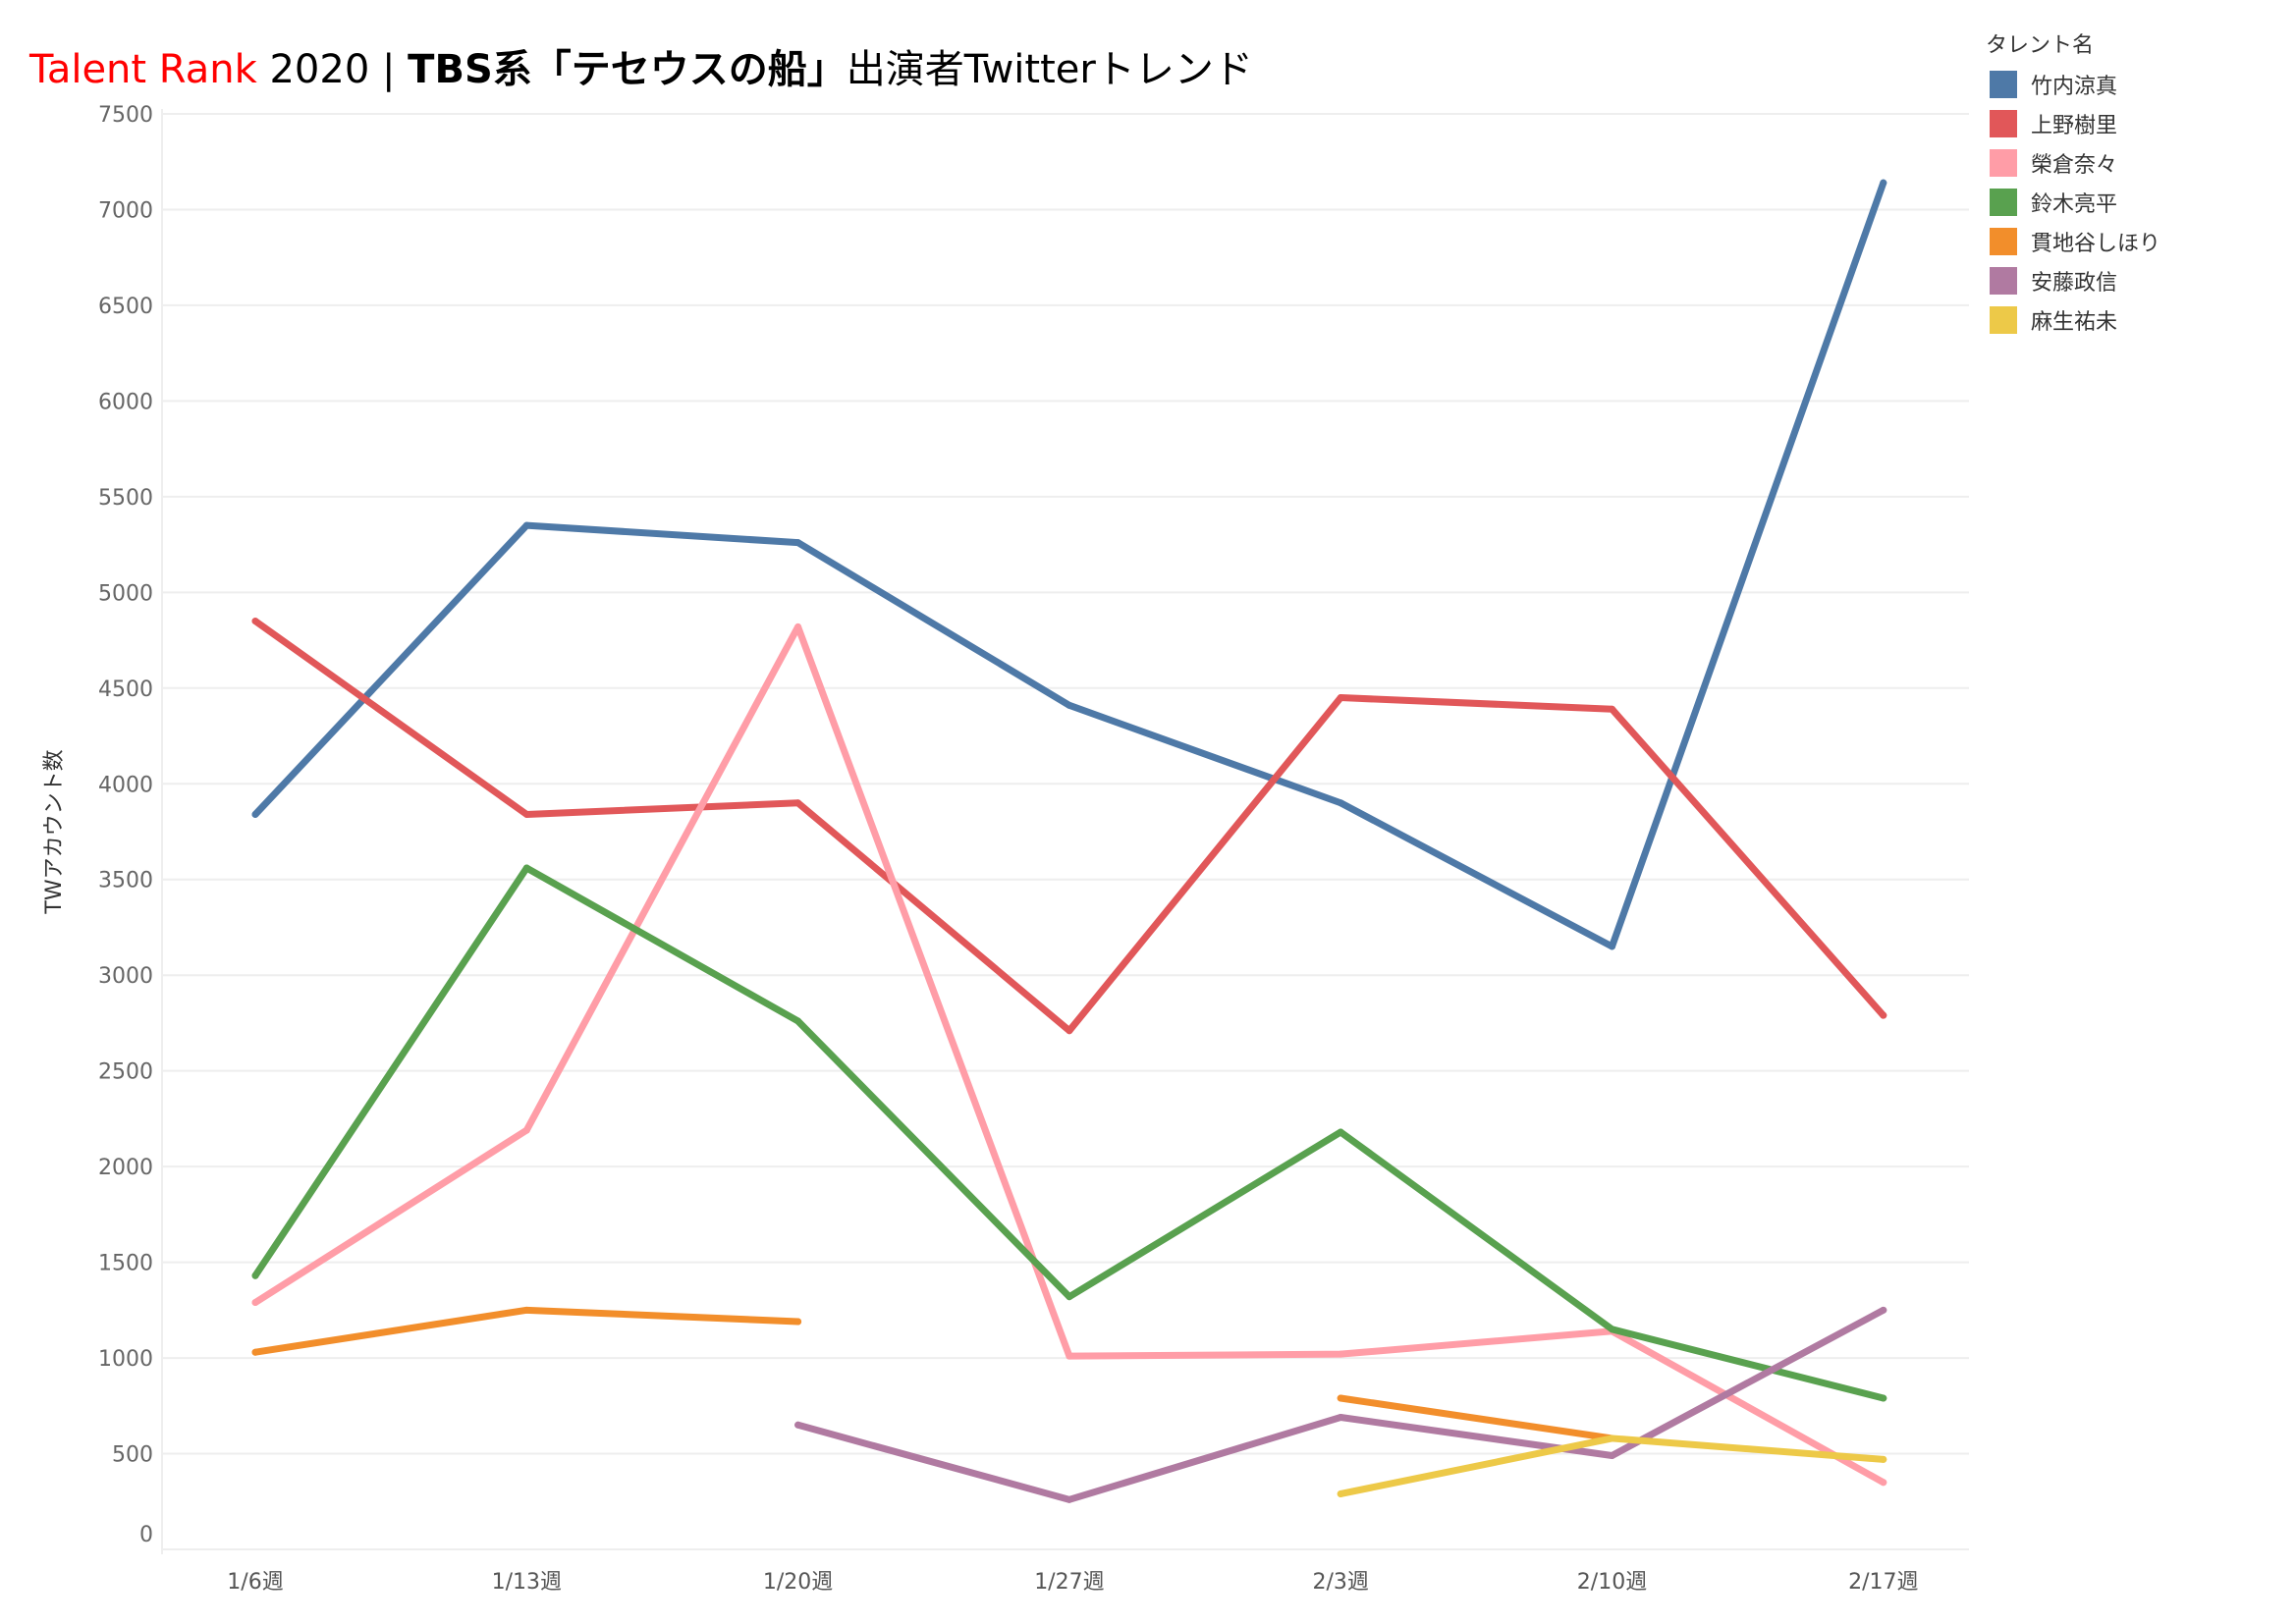 The image size is (2296, 1624). What do you see at coordinates (1069, 1582) in the screenshot?
I see `x-tick-label: 1/27週` at bounding box center [1069, 1582].